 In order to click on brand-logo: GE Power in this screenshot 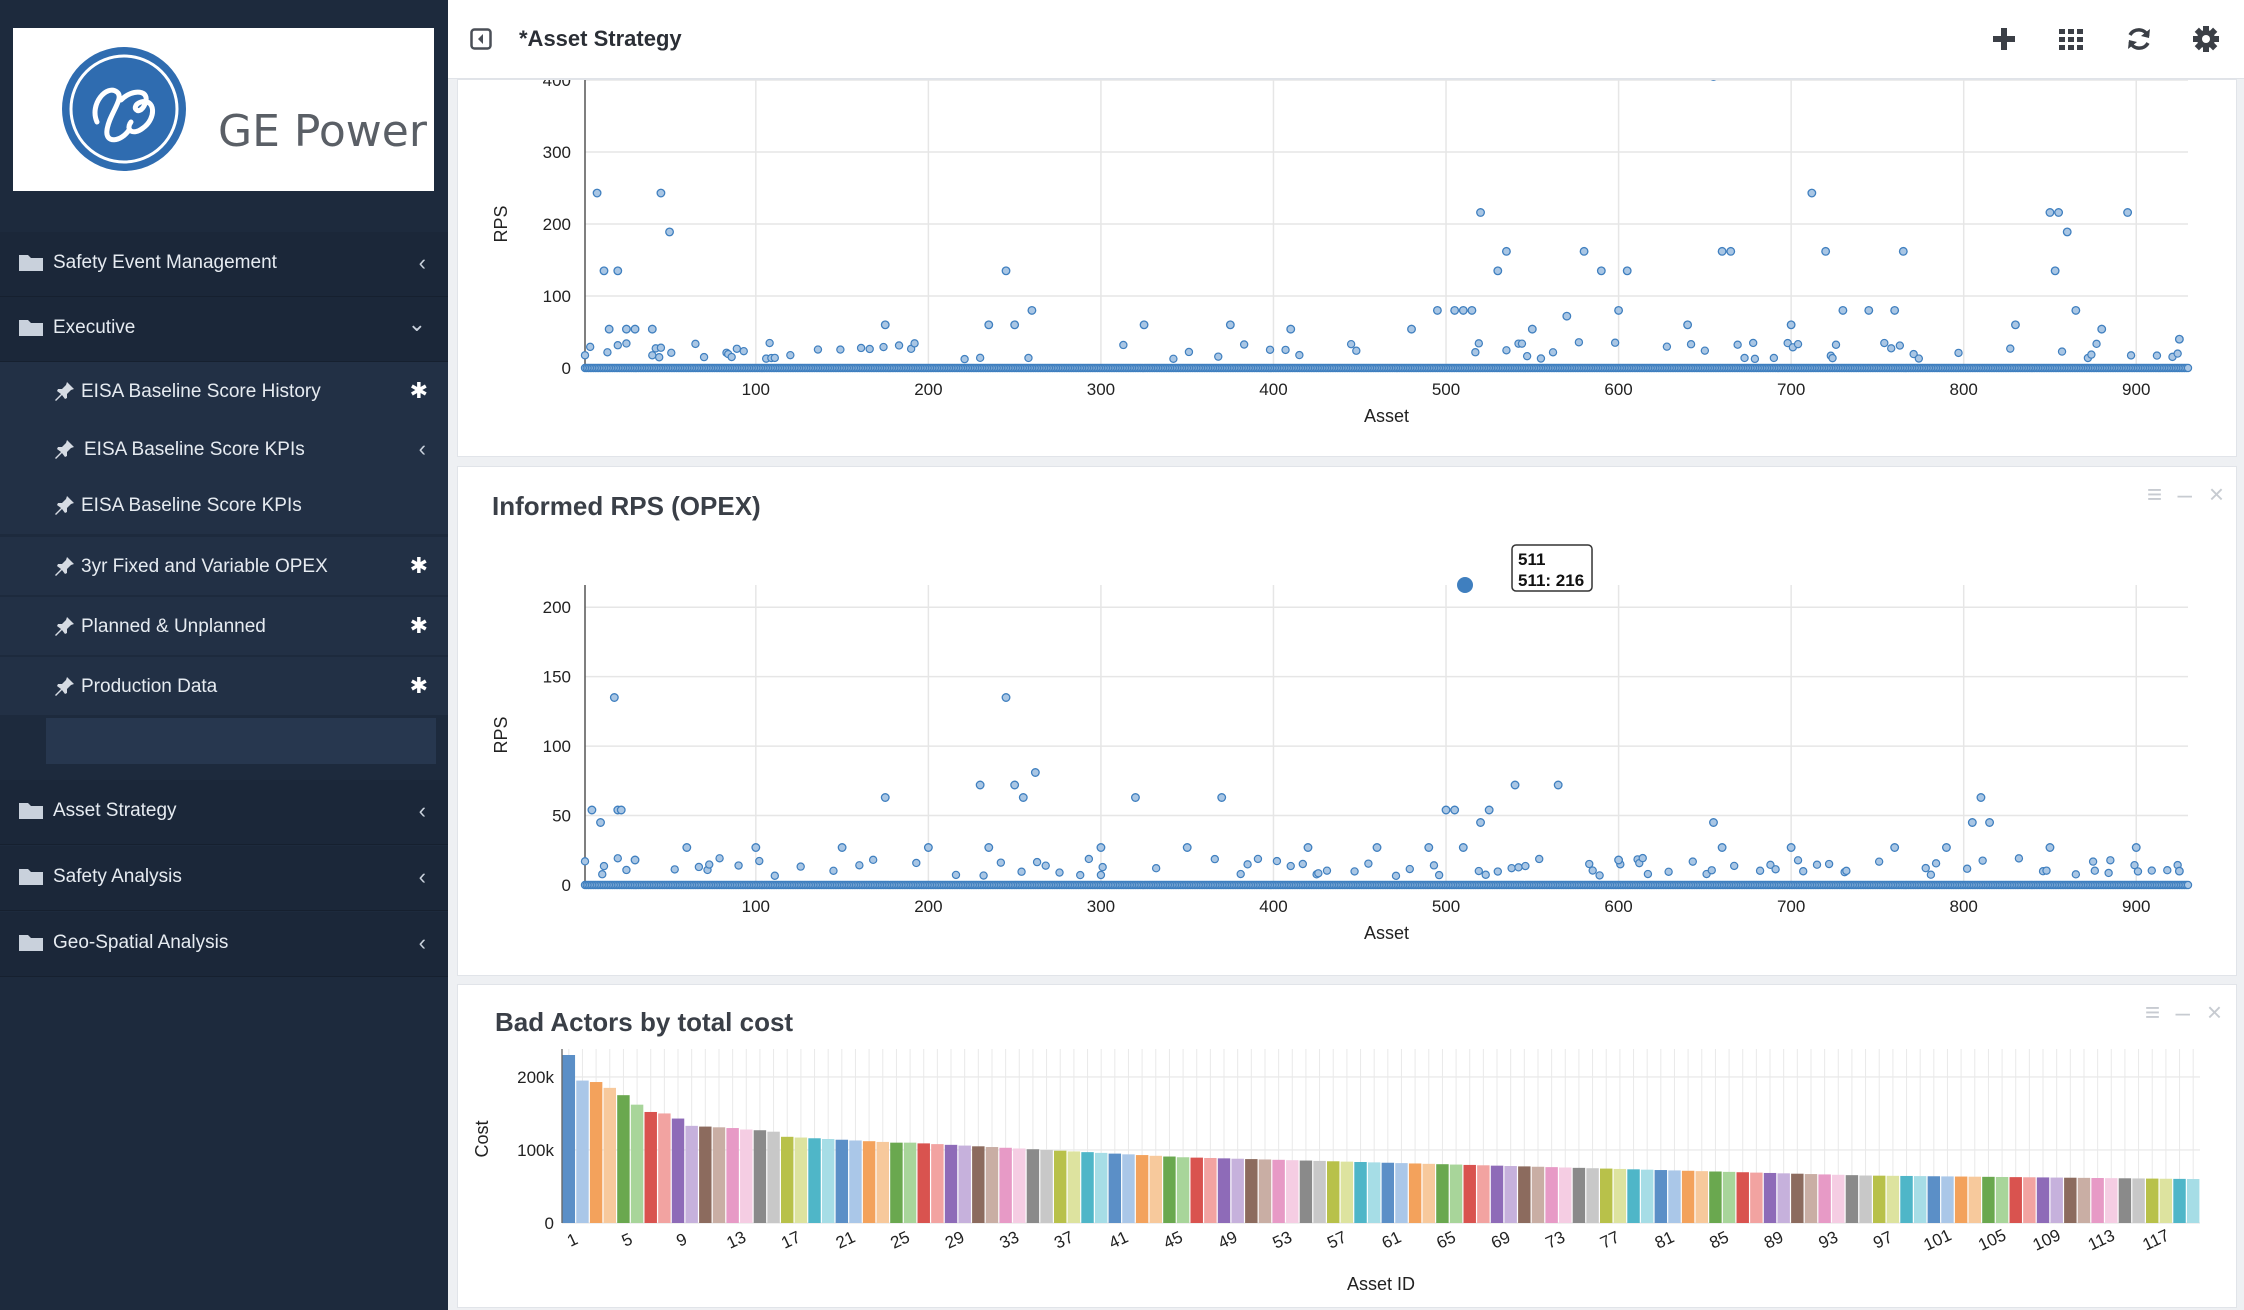, I will do `click(223, 109)`.